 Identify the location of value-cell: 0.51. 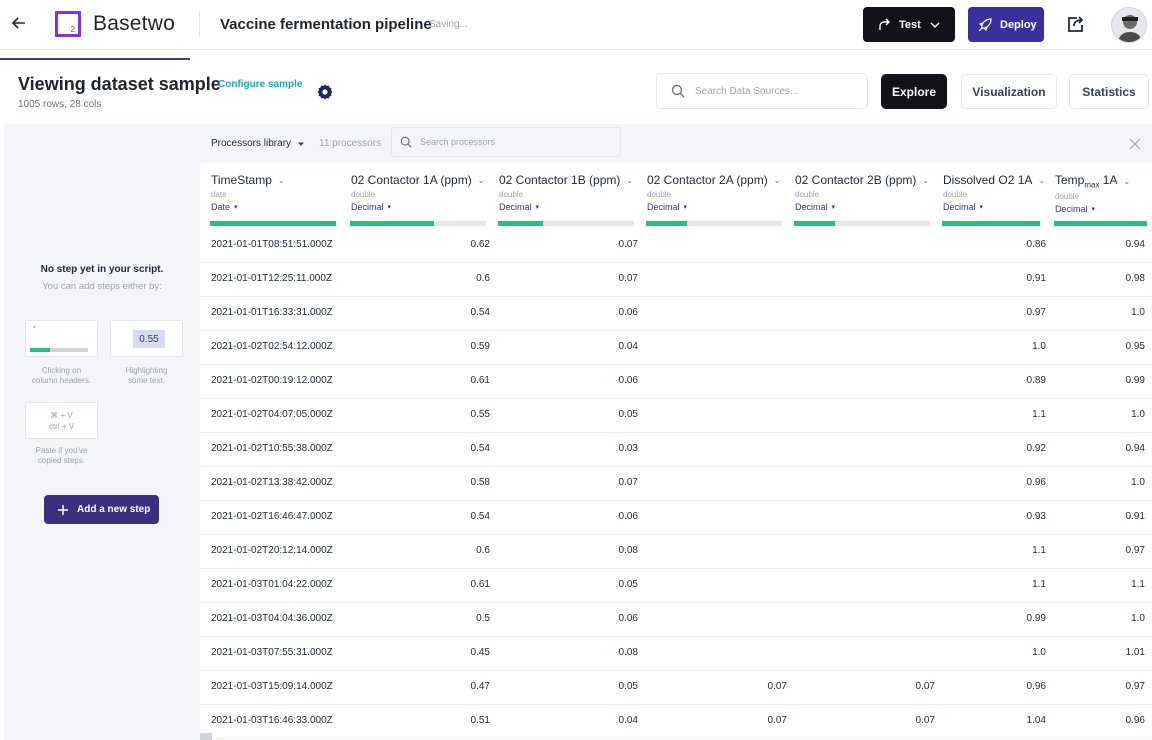
(480, 720).